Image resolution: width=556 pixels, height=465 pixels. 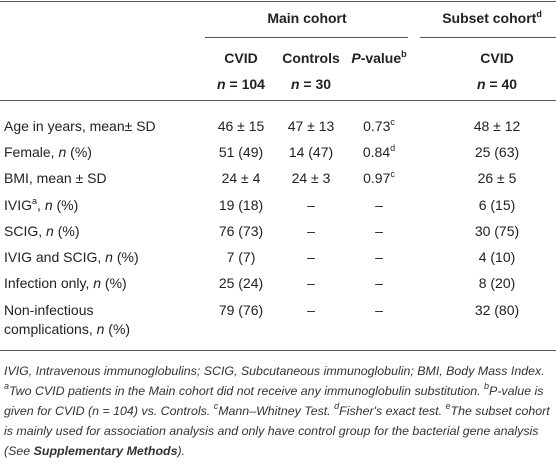 I want to click on cell: 14 (47), so click(x=311, y=152).